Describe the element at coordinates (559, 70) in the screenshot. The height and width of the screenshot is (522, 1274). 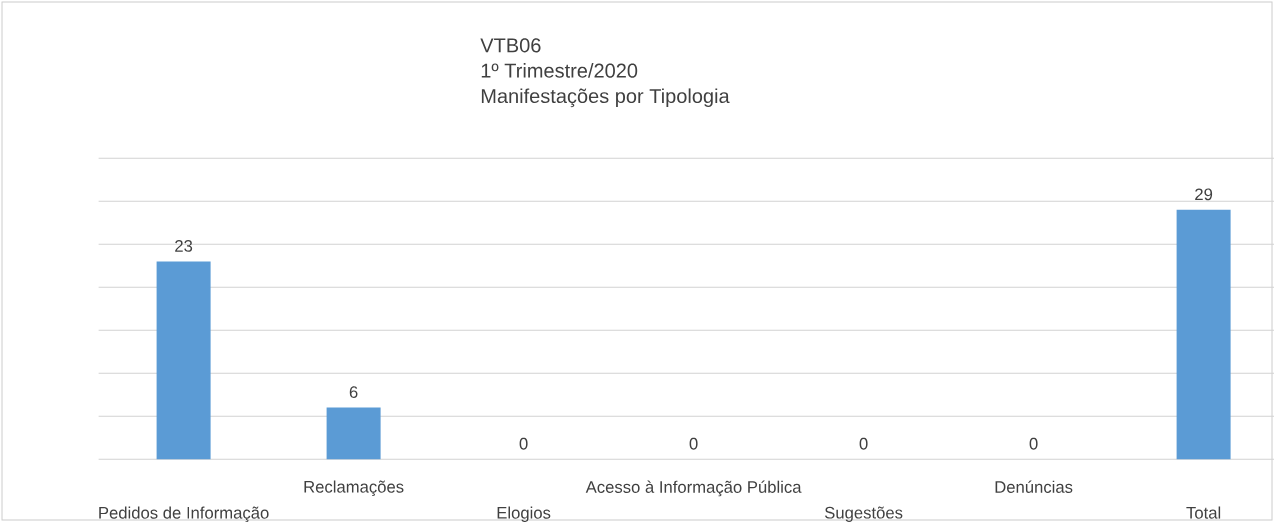
I see `chart-subtitle: 1º Trimestre/2020` at that location.